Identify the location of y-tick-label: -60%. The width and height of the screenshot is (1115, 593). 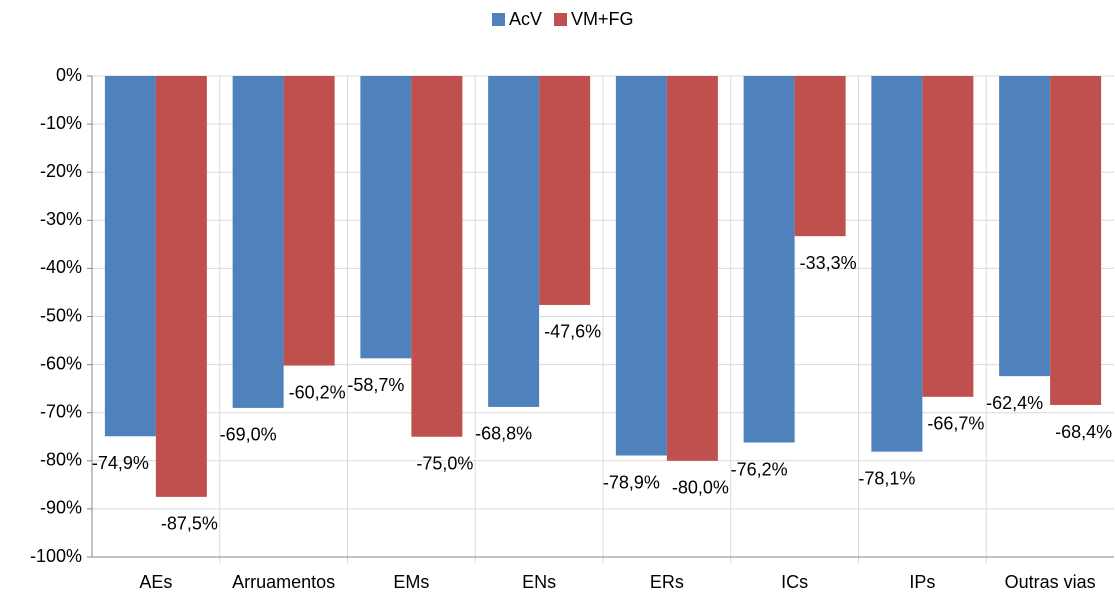
(61, 363).